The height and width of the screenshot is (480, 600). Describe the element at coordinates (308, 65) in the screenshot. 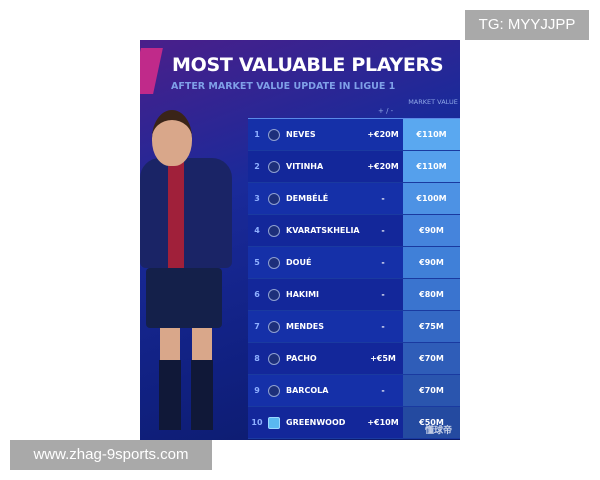

I see `poster-title: MOST VALUABLE PLAYERS` at that location.